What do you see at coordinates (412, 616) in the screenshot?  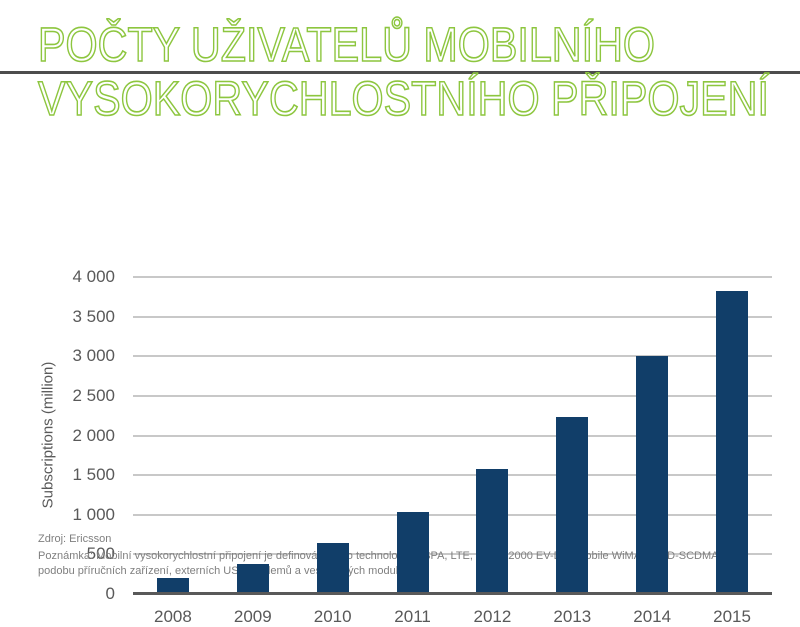 I see `x-tick-label-2011: 2011` at bounding box center [412, 616].